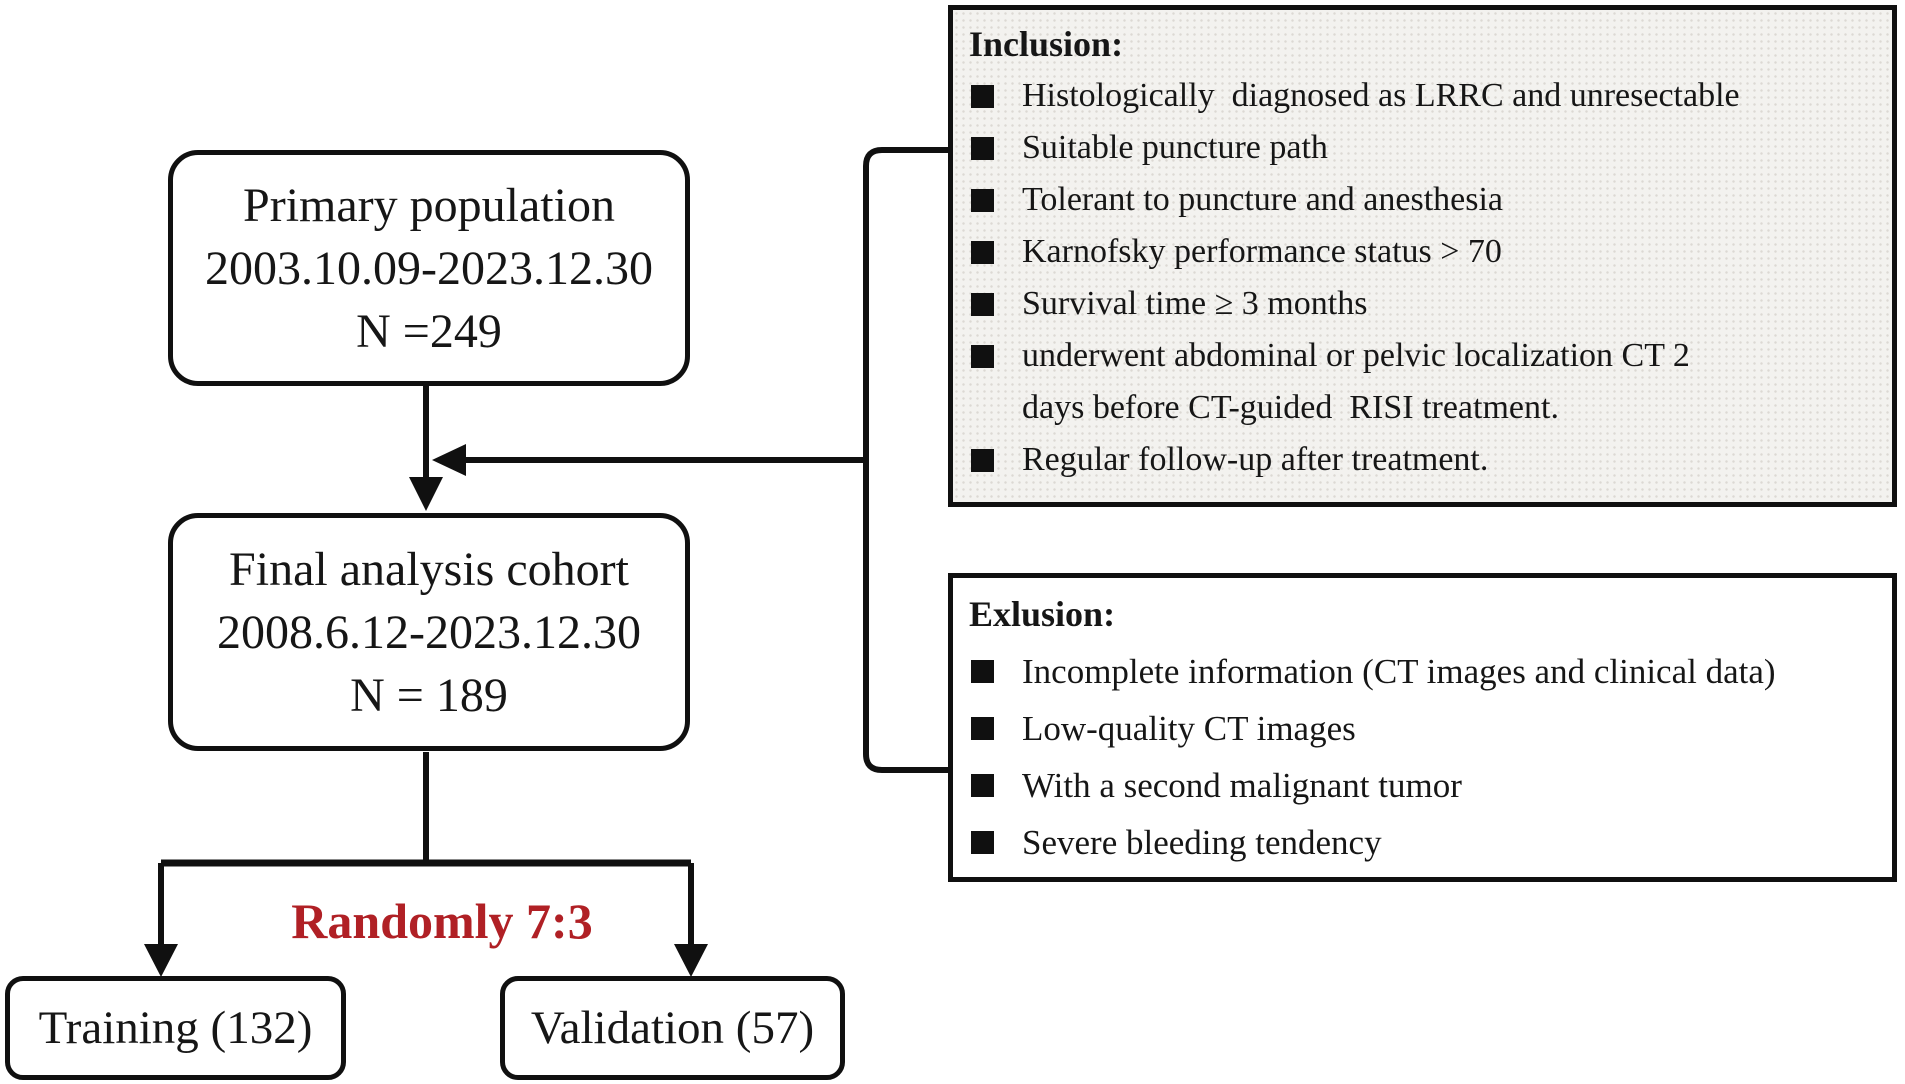  What do you see at coordinates (161, 960) in the screenshot?
I see `arrowhead-to-training` at bounding box center [161, 960].